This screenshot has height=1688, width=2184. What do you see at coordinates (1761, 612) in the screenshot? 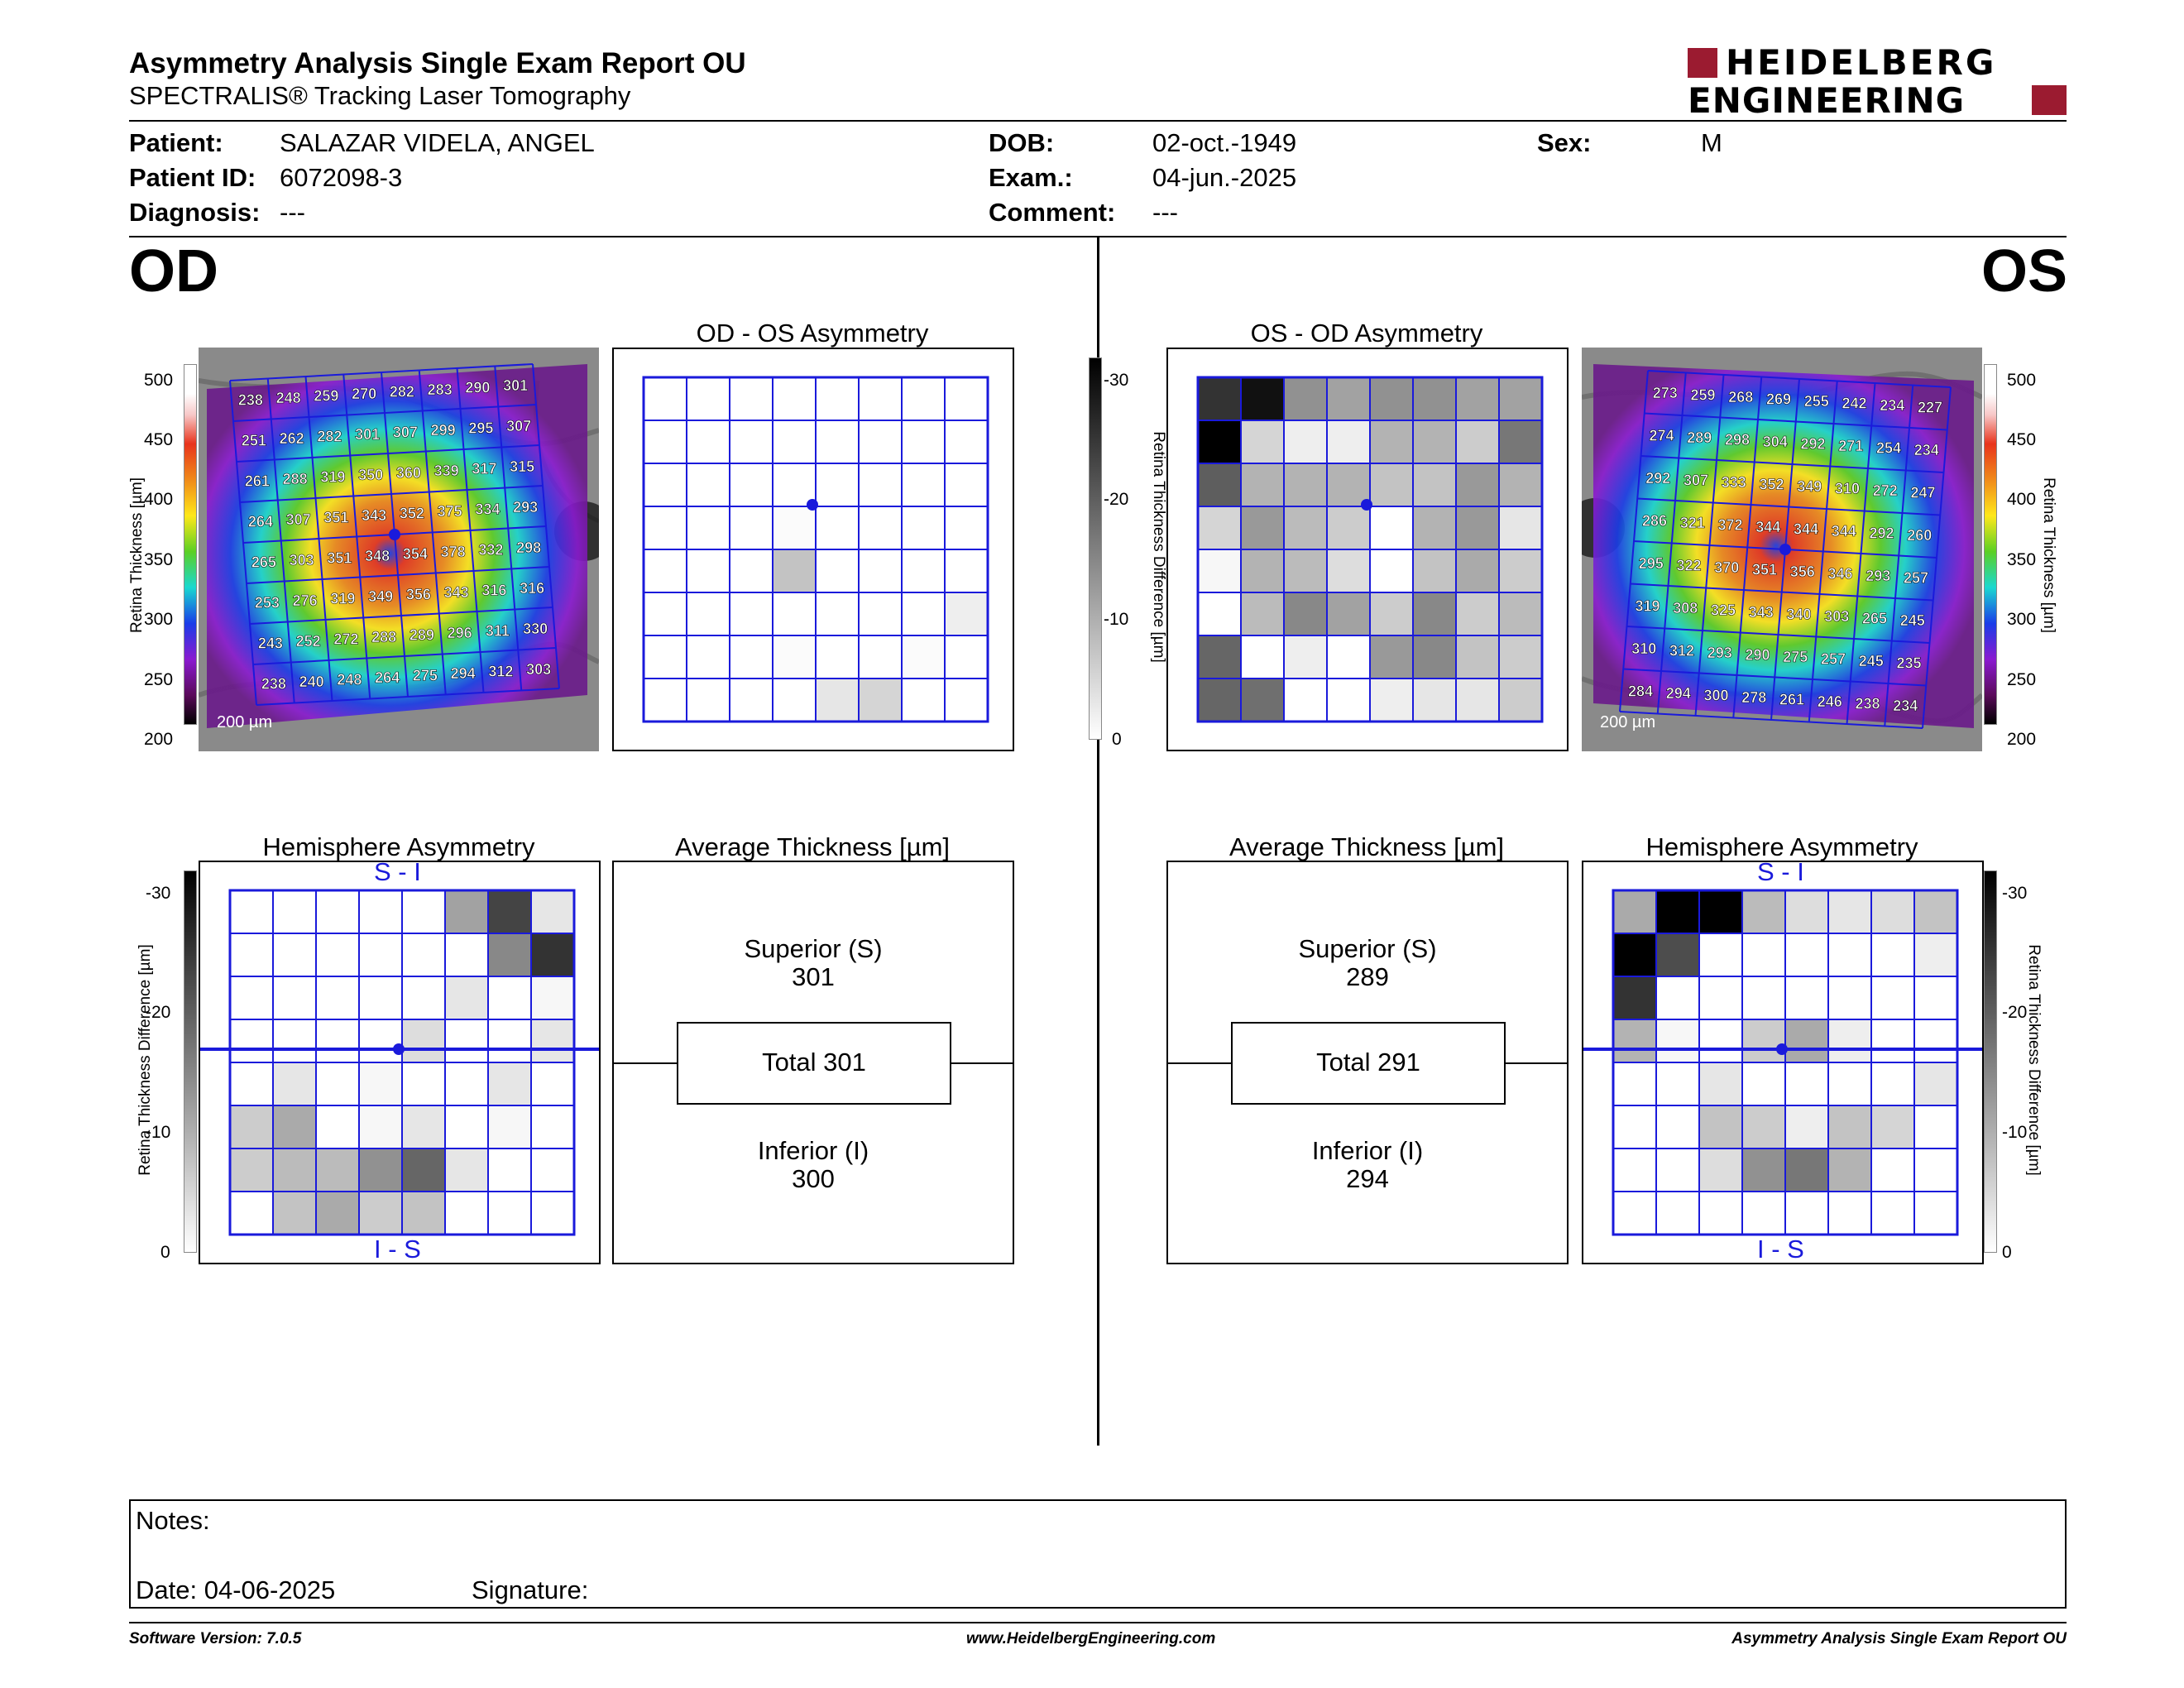
I see `os-thickness-value: 343` at bounding box center [1761, 612].